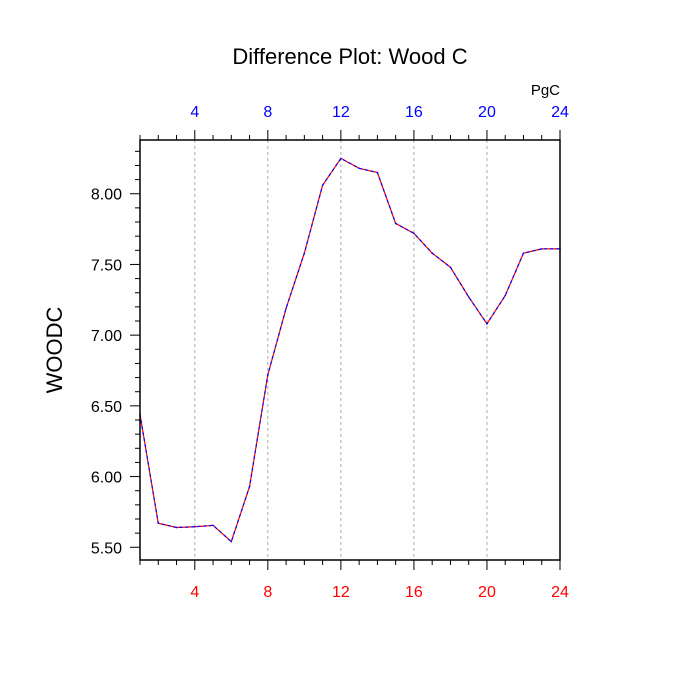 The width and height of the screenshot is (700, 700). What do you see at coordinates (414, 592) in the screenshot?
I see `x-tick-label: 16` at bounding box center [414, 592].